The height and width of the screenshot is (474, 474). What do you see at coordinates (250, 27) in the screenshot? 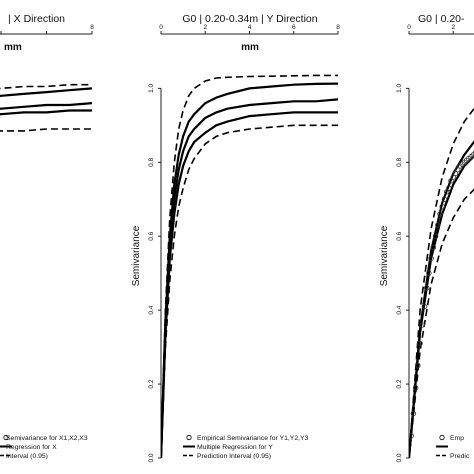
I see `x-tick-label: 4` at bounding box center [250, 27].